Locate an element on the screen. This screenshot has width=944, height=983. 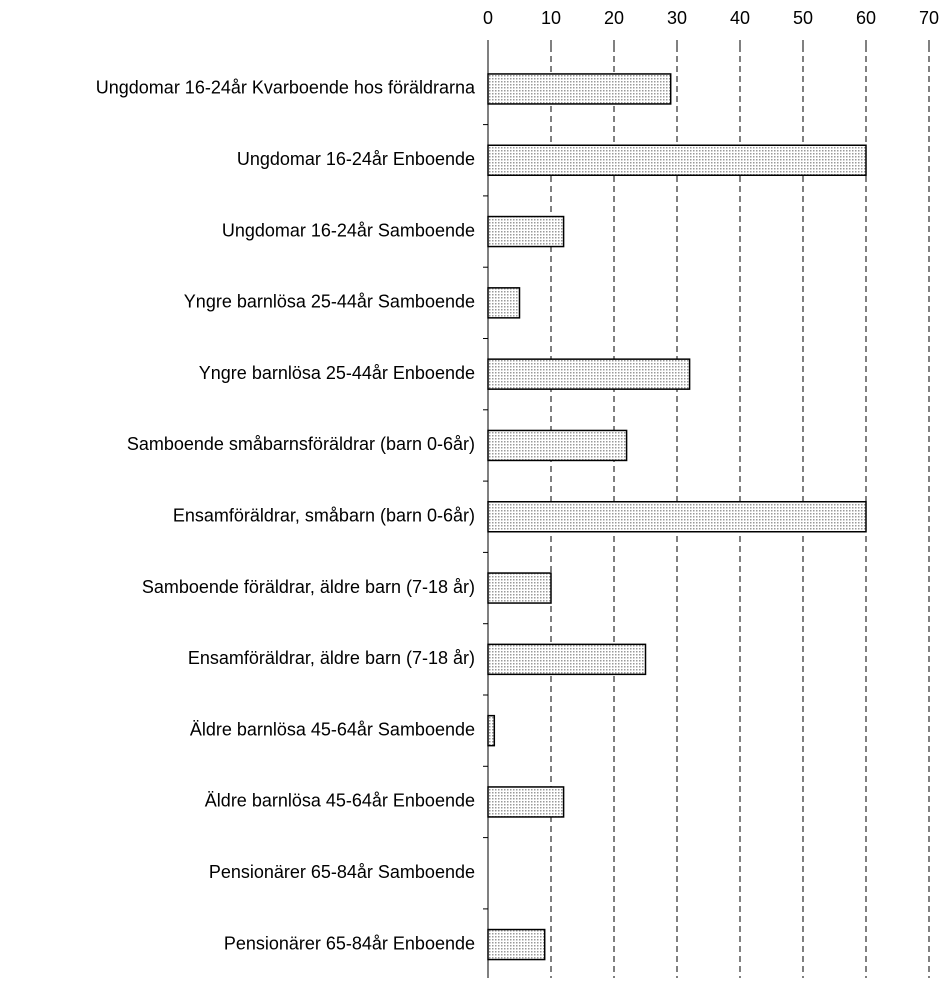
y-tick-label: Pensionärer 65-84år Enboende is located at coordinates (349, 943).